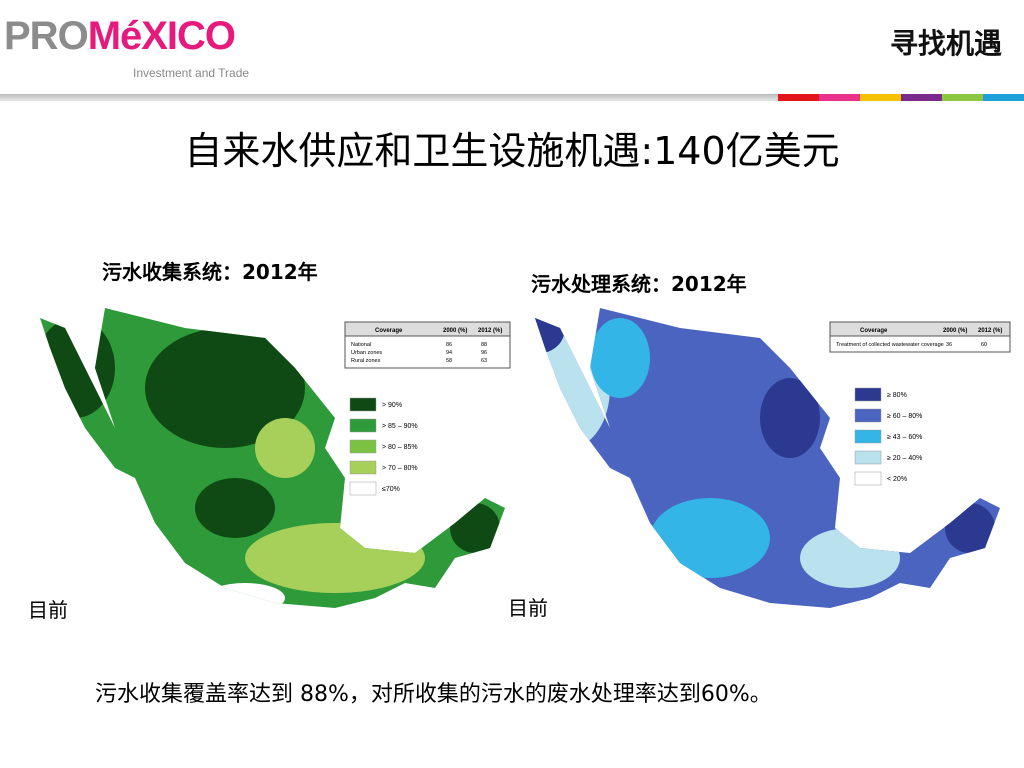  What do you see at coordinates (191, 73) in the screenshot?
I see `tagline: Investment and Trade` at bounding box center [191, 73].